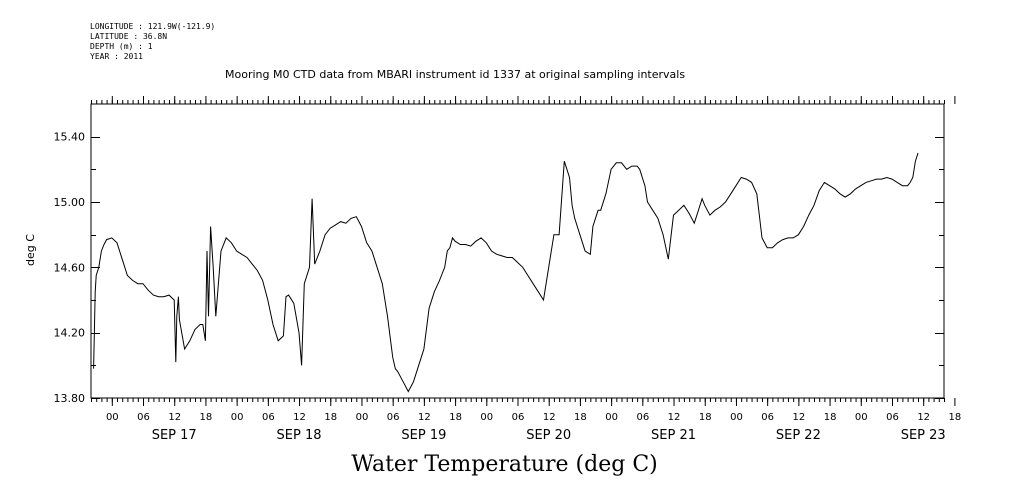 Image resolution: width=1009 pixels, height=504 pixels. What do you see at coordinates (174, 435) in the screenshot?
I see `day-label: SEP 17` at bounding box center [174, 435].